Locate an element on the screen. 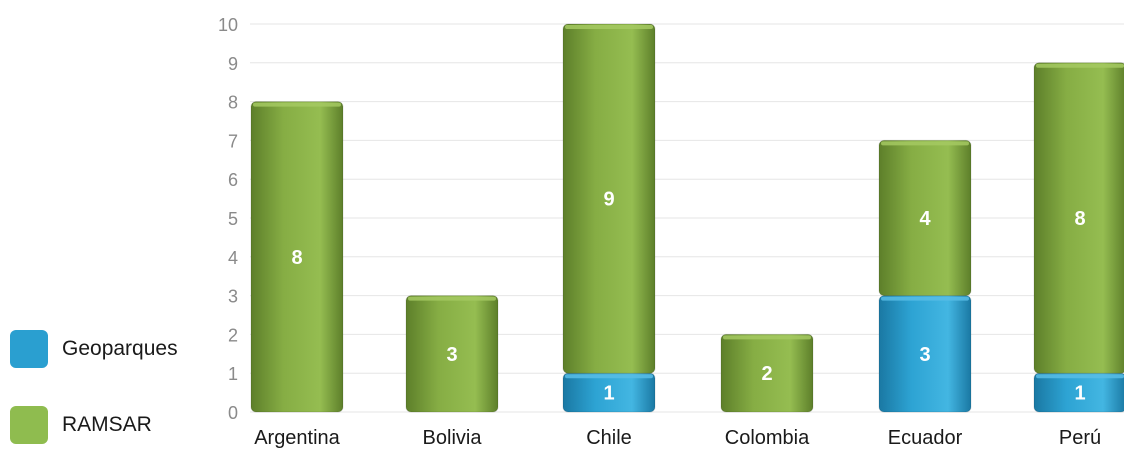  bar-ramsar-bolivia is located at coordinates (452, 354).